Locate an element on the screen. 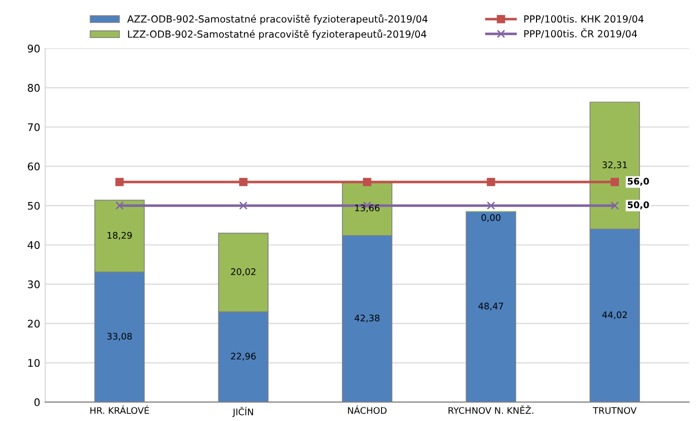  x-tick-label: JIČÍN is located at coordinates (242, 412).